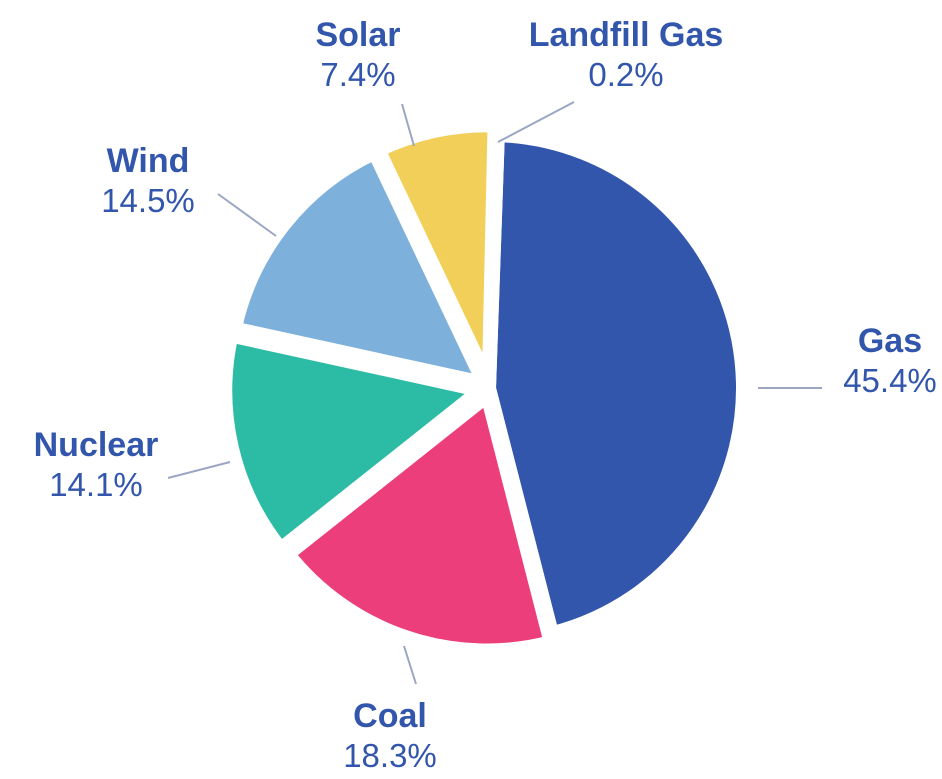 This screenshot has width=942, height=779. Describe the element at coordinates (890, 380) in the screenshot. I see `slice-value-gas: 45.4%` at that location.